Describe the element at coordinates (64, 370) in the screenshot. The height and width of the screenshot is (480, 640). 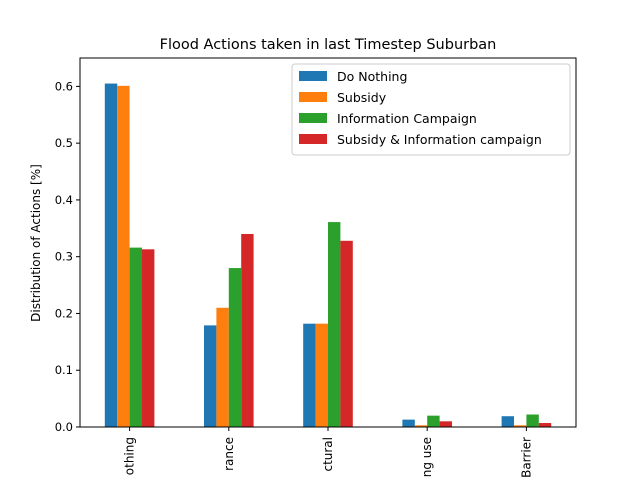
I see `y-tick-label: 0.1` at that location.